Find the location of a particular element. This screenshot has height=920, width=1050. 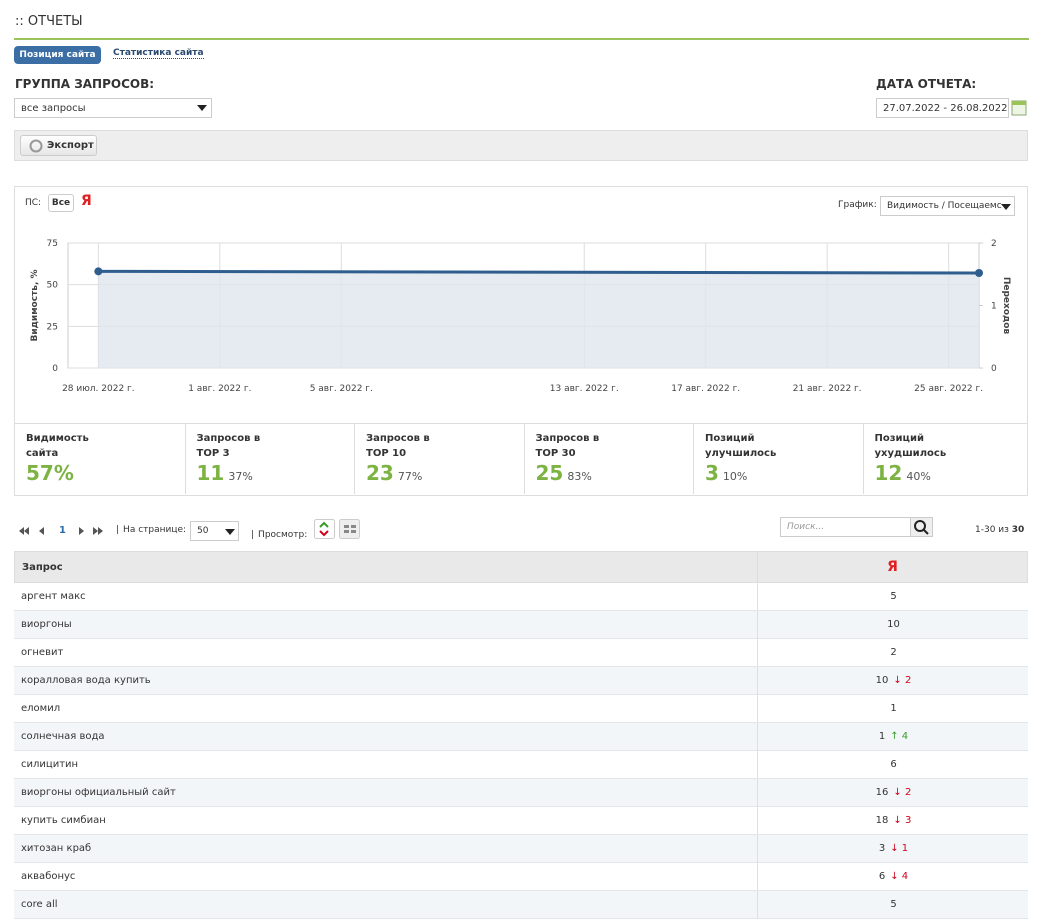

x-tick-label: 5 авг. 2022 г. is located at coordinates (341, 389).